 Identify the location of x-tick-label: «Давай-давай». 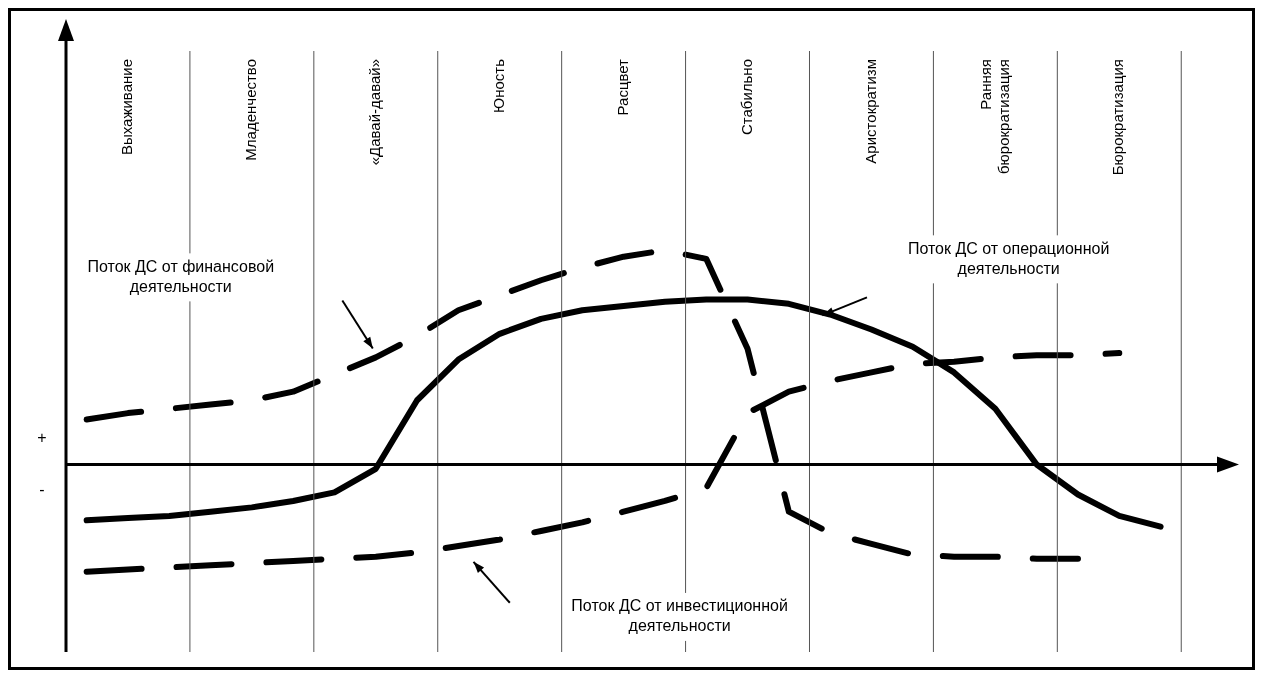
(374, 112).